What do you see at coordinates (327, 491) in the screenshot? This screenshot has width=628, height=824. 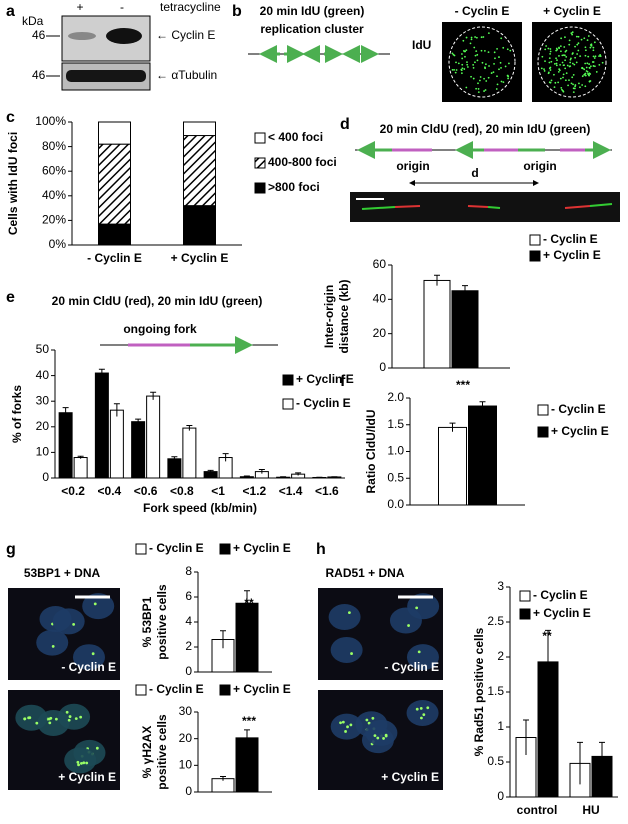 I see `x-tick-label: <1.6` at bounding box center [327, 491].